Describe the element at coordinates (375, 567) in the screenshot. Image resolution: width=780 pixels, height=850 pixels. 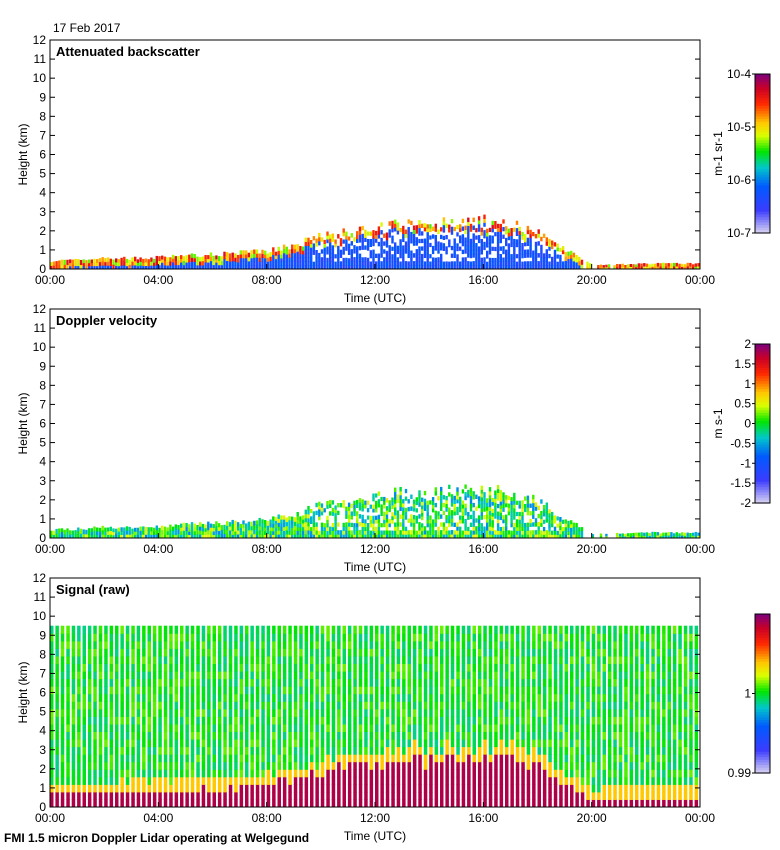
I see `x-axis-label: Time (UTC)` at that location.